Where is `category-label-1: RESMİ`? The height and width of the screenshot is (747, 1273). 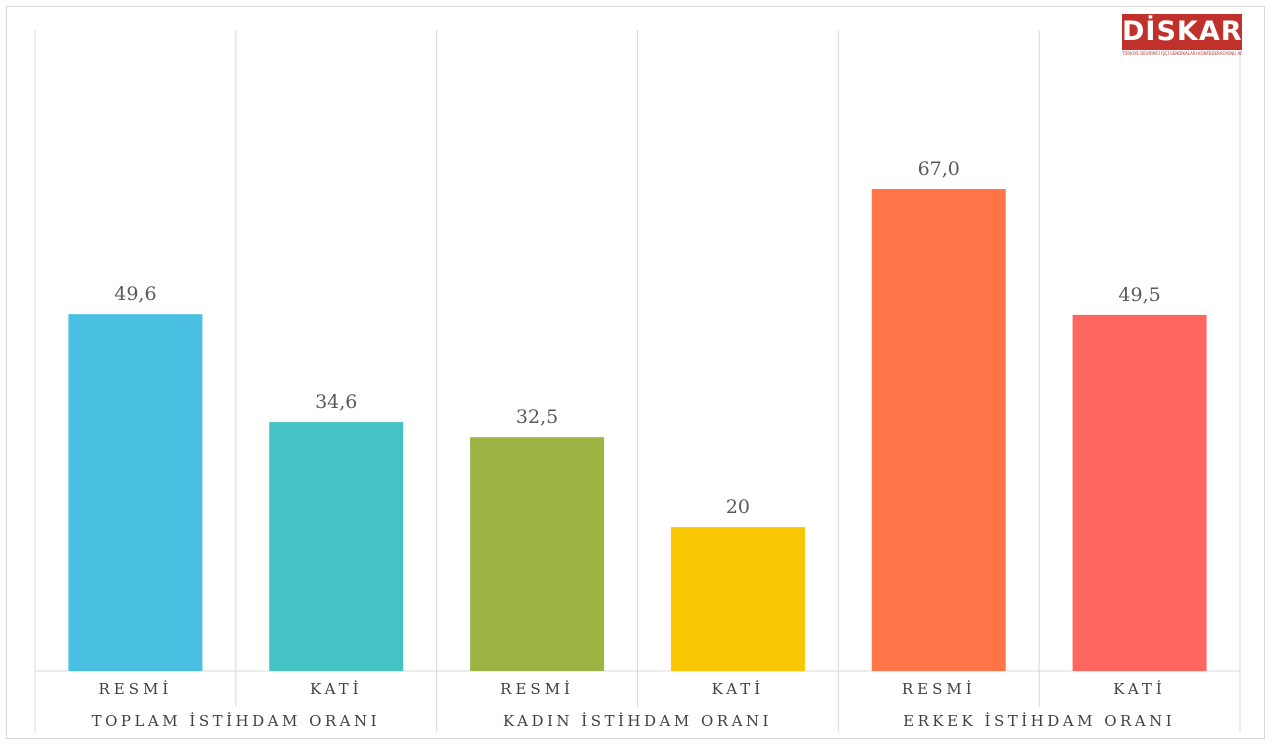
category-label-1: RESMİ is located at coordinates (136, 689).